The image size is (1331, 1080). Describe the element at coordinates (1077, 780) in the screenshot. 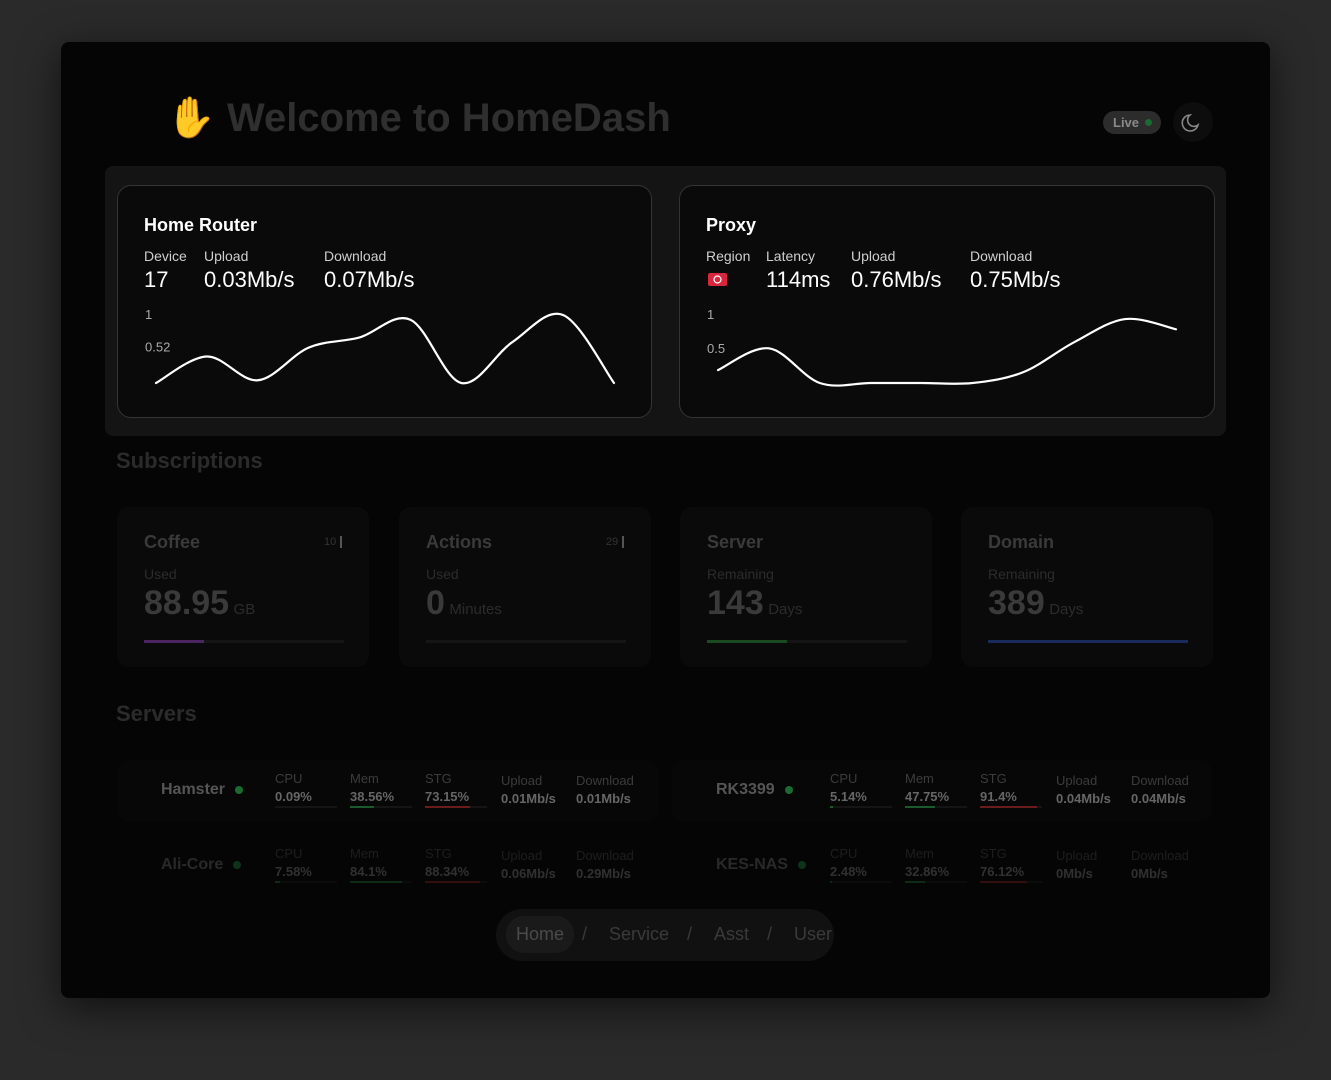

I see `metric-label: Upload` at that location.